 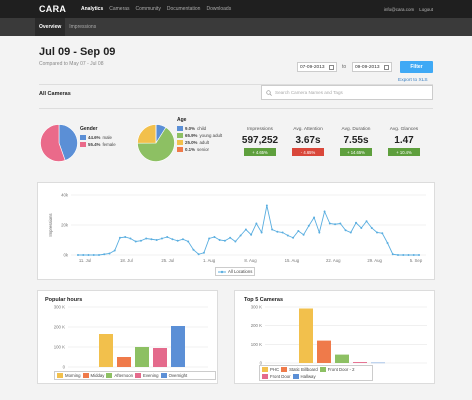 What do you see at coordinates (270, 369) in the screenshot?
I see `legend-item: PHC` at bounding box center [270, 369].